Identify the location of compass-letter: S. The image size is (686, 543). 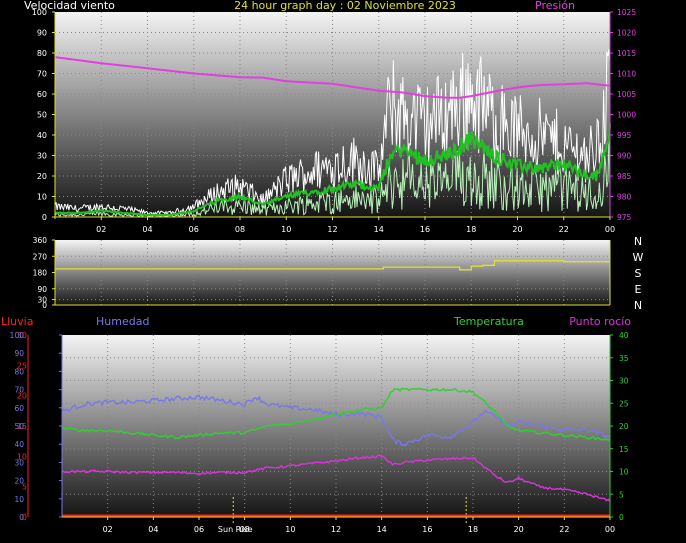
(638, 273).